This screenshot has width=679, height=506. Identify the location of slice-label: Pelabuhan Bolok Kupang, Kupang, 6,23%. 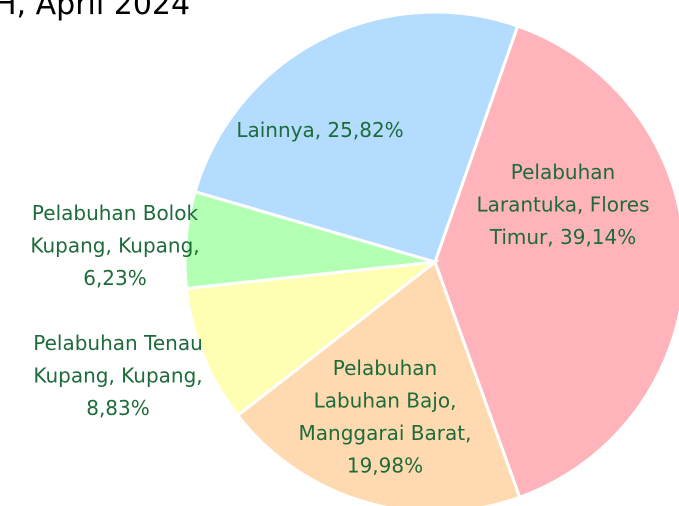
(114, 245).